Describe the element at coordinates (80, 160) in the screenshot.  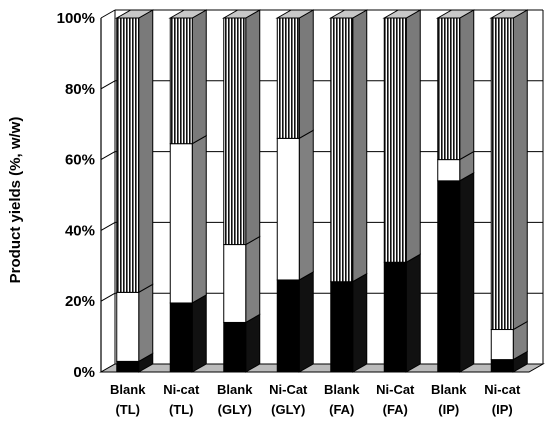
I see `y-tick-label: 60%` at that location.